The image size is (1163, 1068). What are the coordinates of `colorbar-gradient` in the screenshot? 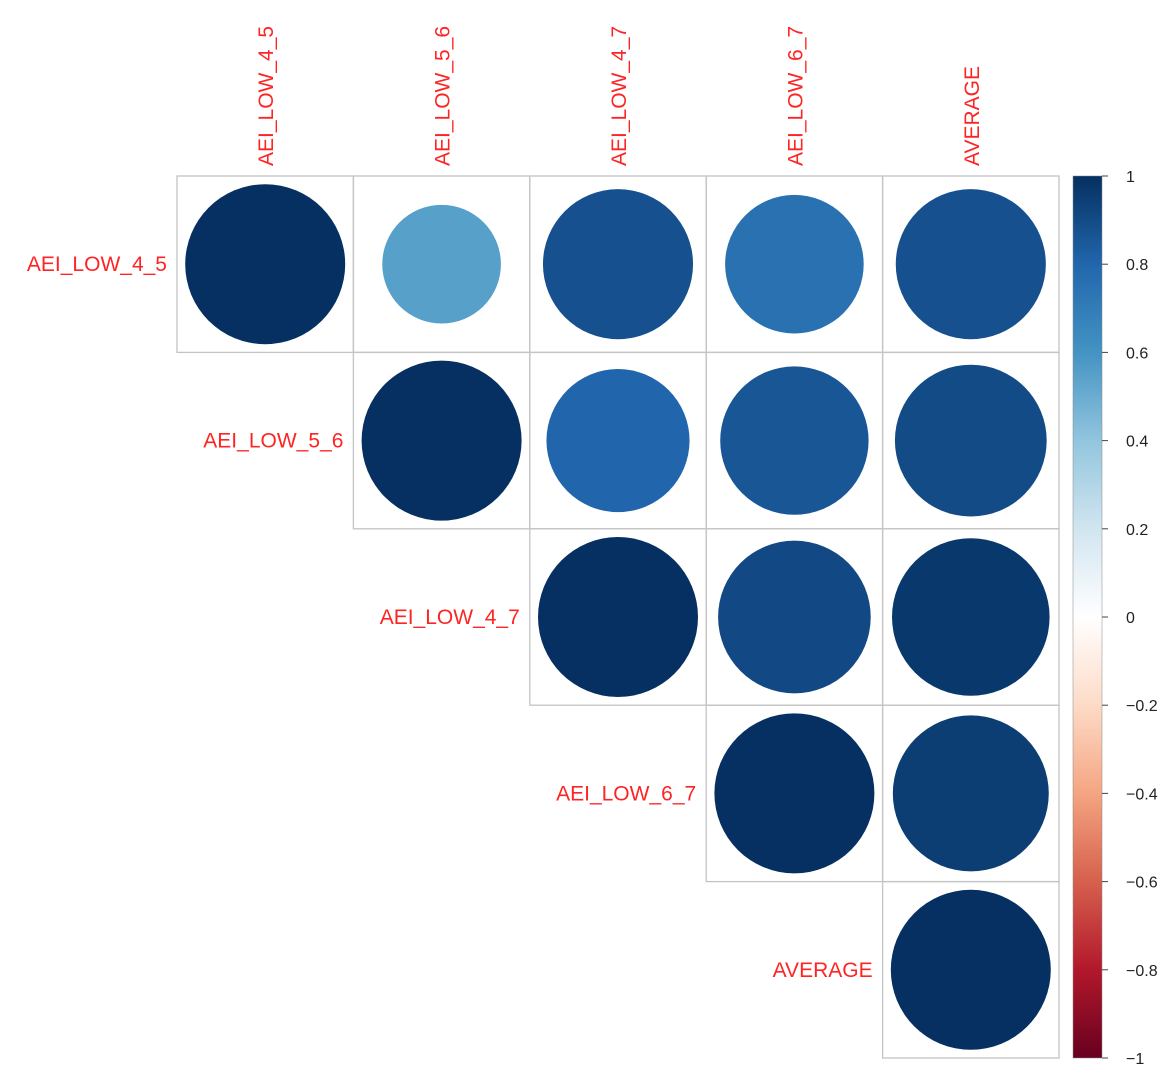 It's located at (1087, 617).